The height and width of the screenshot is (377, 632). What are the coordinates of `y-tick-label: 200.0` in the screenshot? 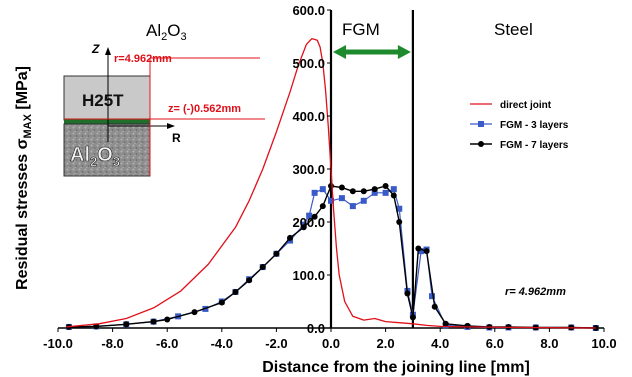 It's located at (308, 222).